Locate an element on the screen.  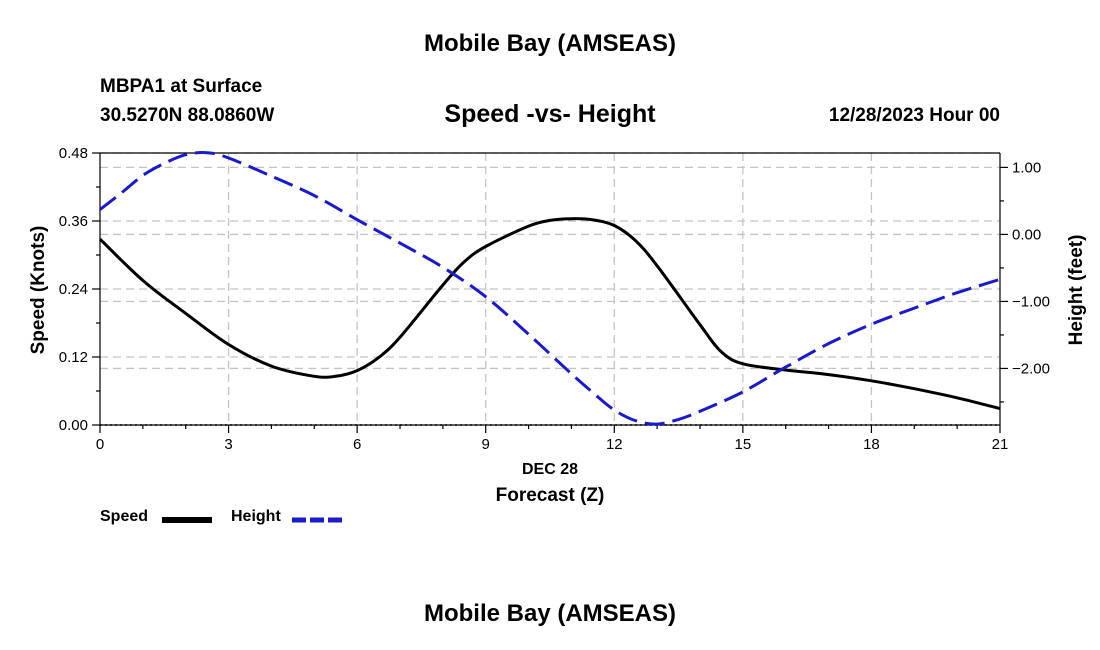
y-left-tick-label: 0.12 is located at coordinates (73, 357).